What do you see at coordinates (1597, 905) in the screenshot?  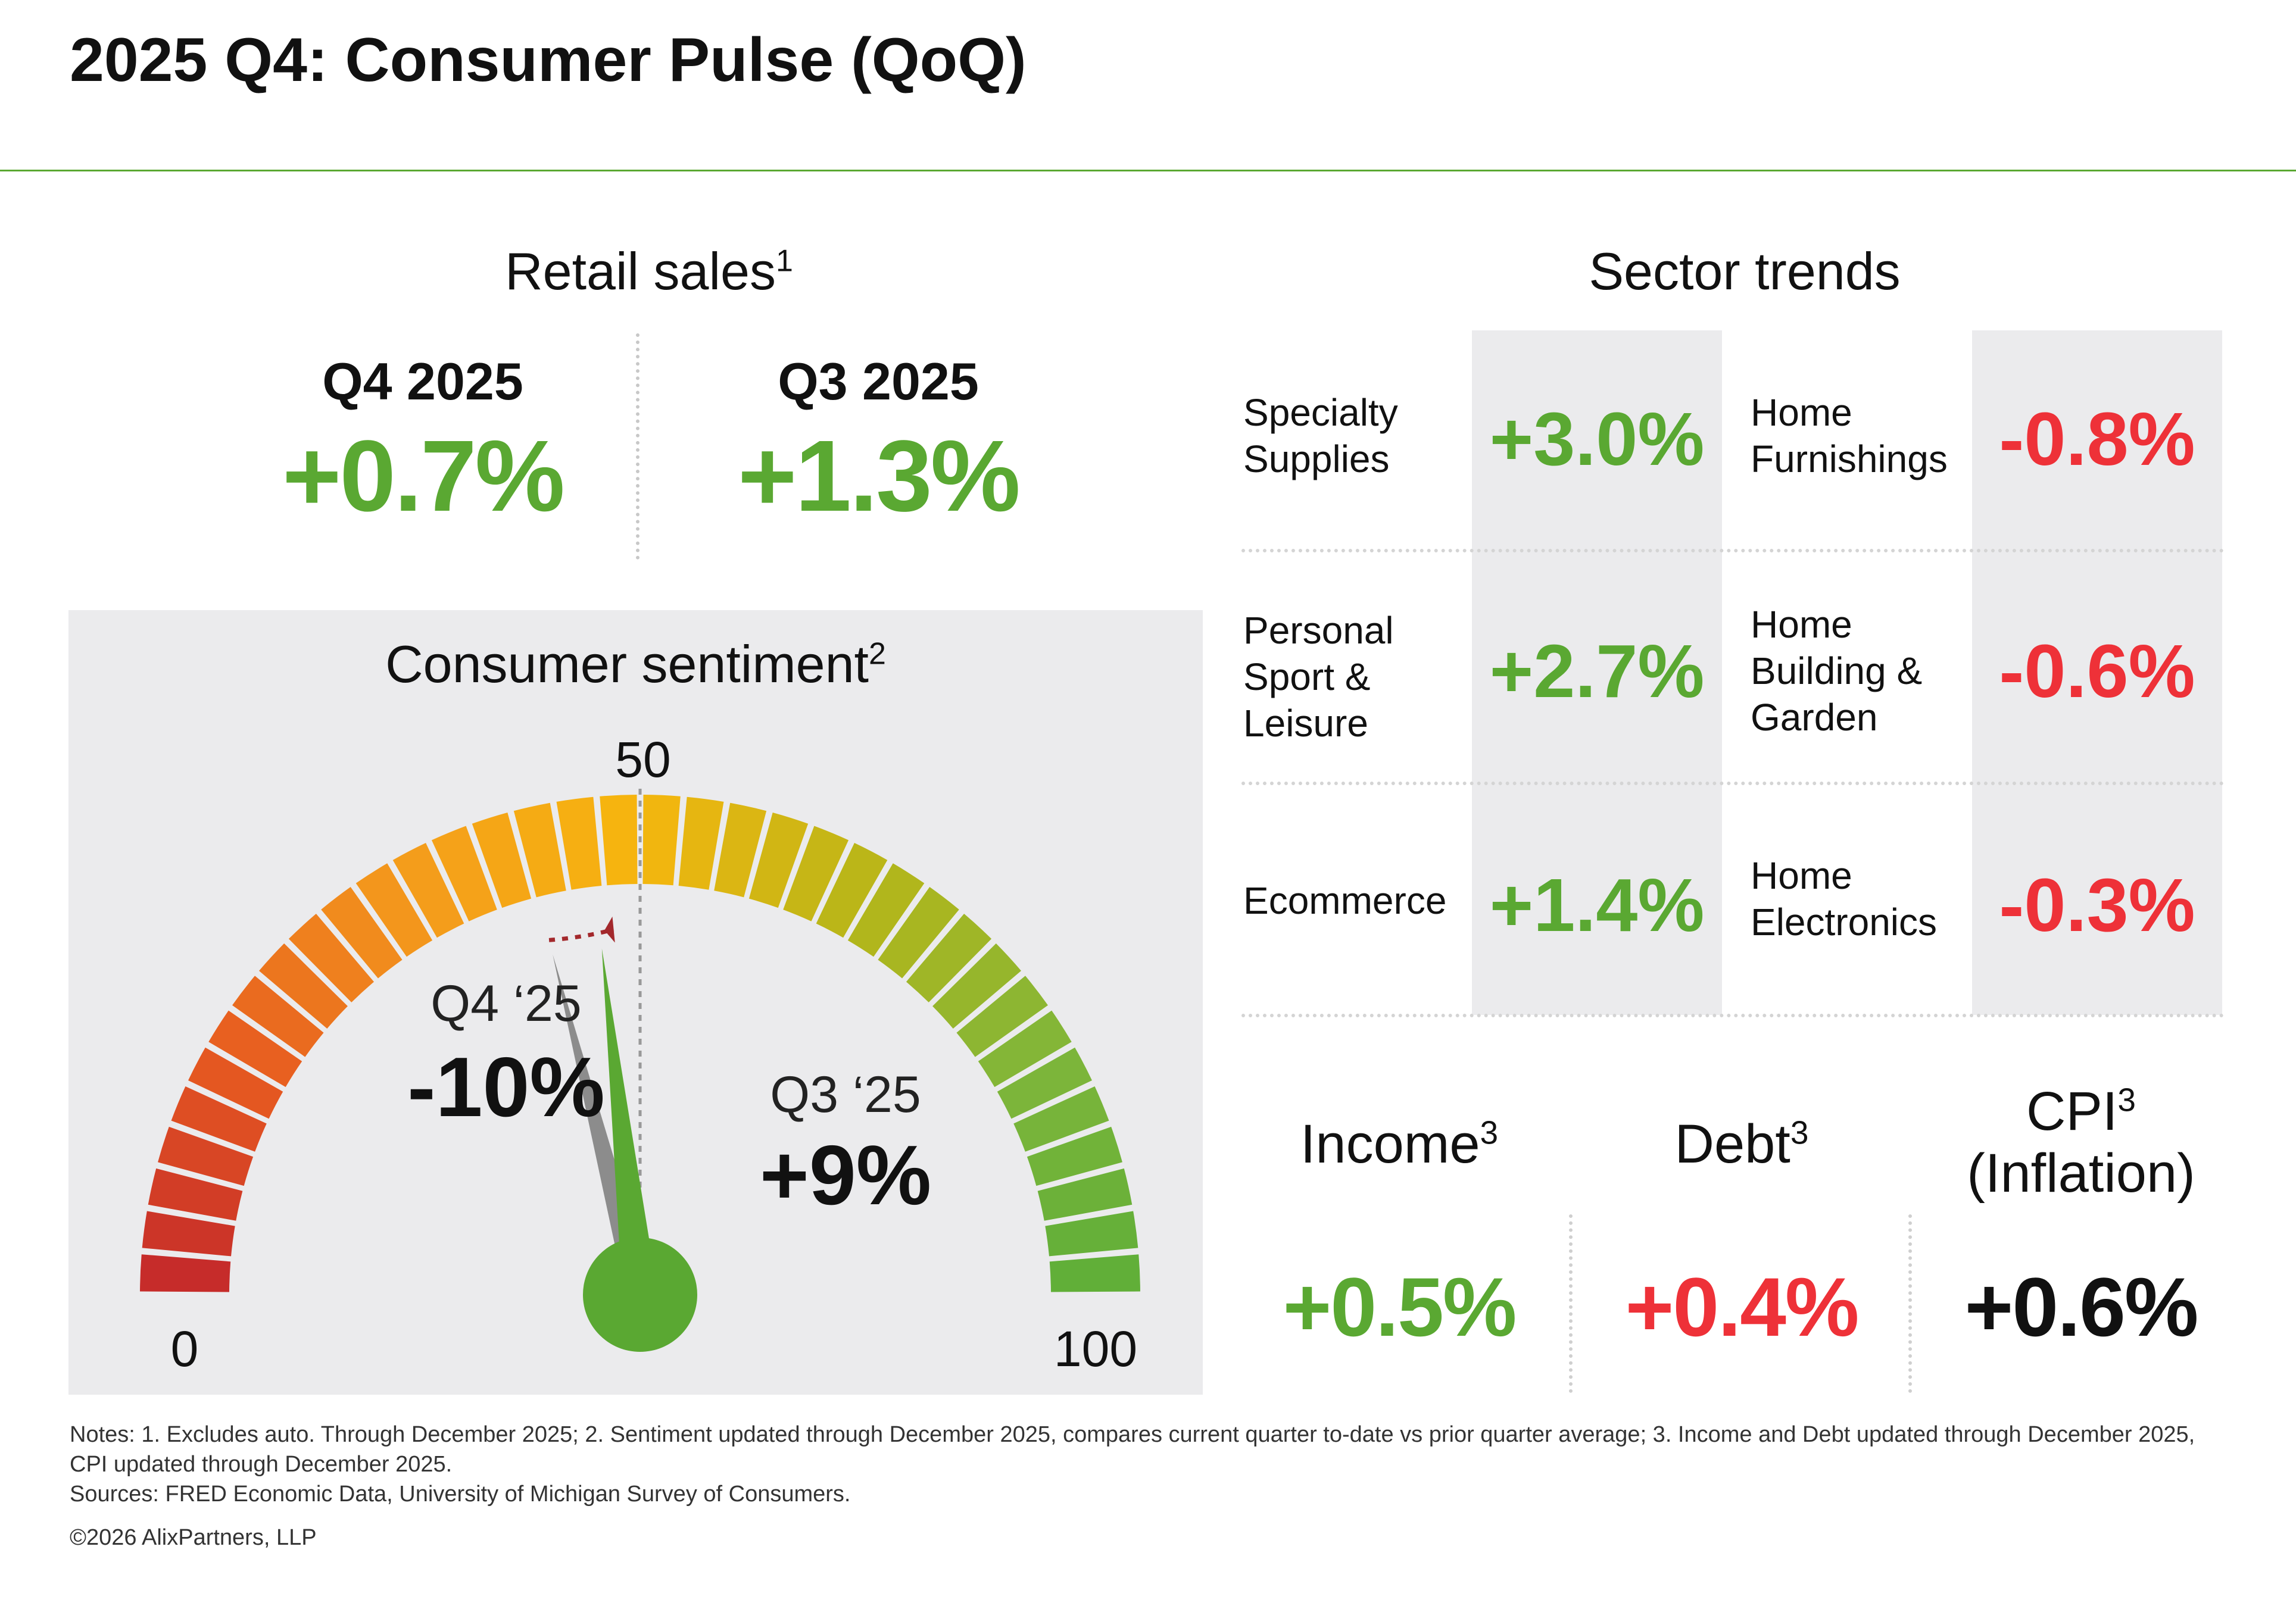 I see `sector-value: +1.4%` at bounding box center [1597, 905].